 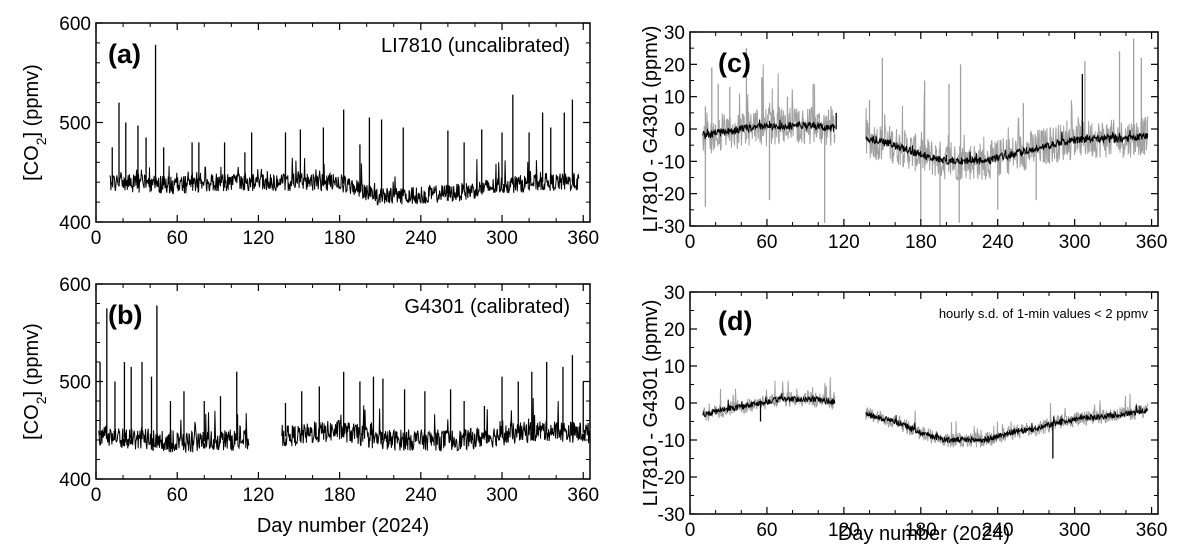 I want to click on panel-annotation: G4301 (calibrated), so click(x=487, y=307).